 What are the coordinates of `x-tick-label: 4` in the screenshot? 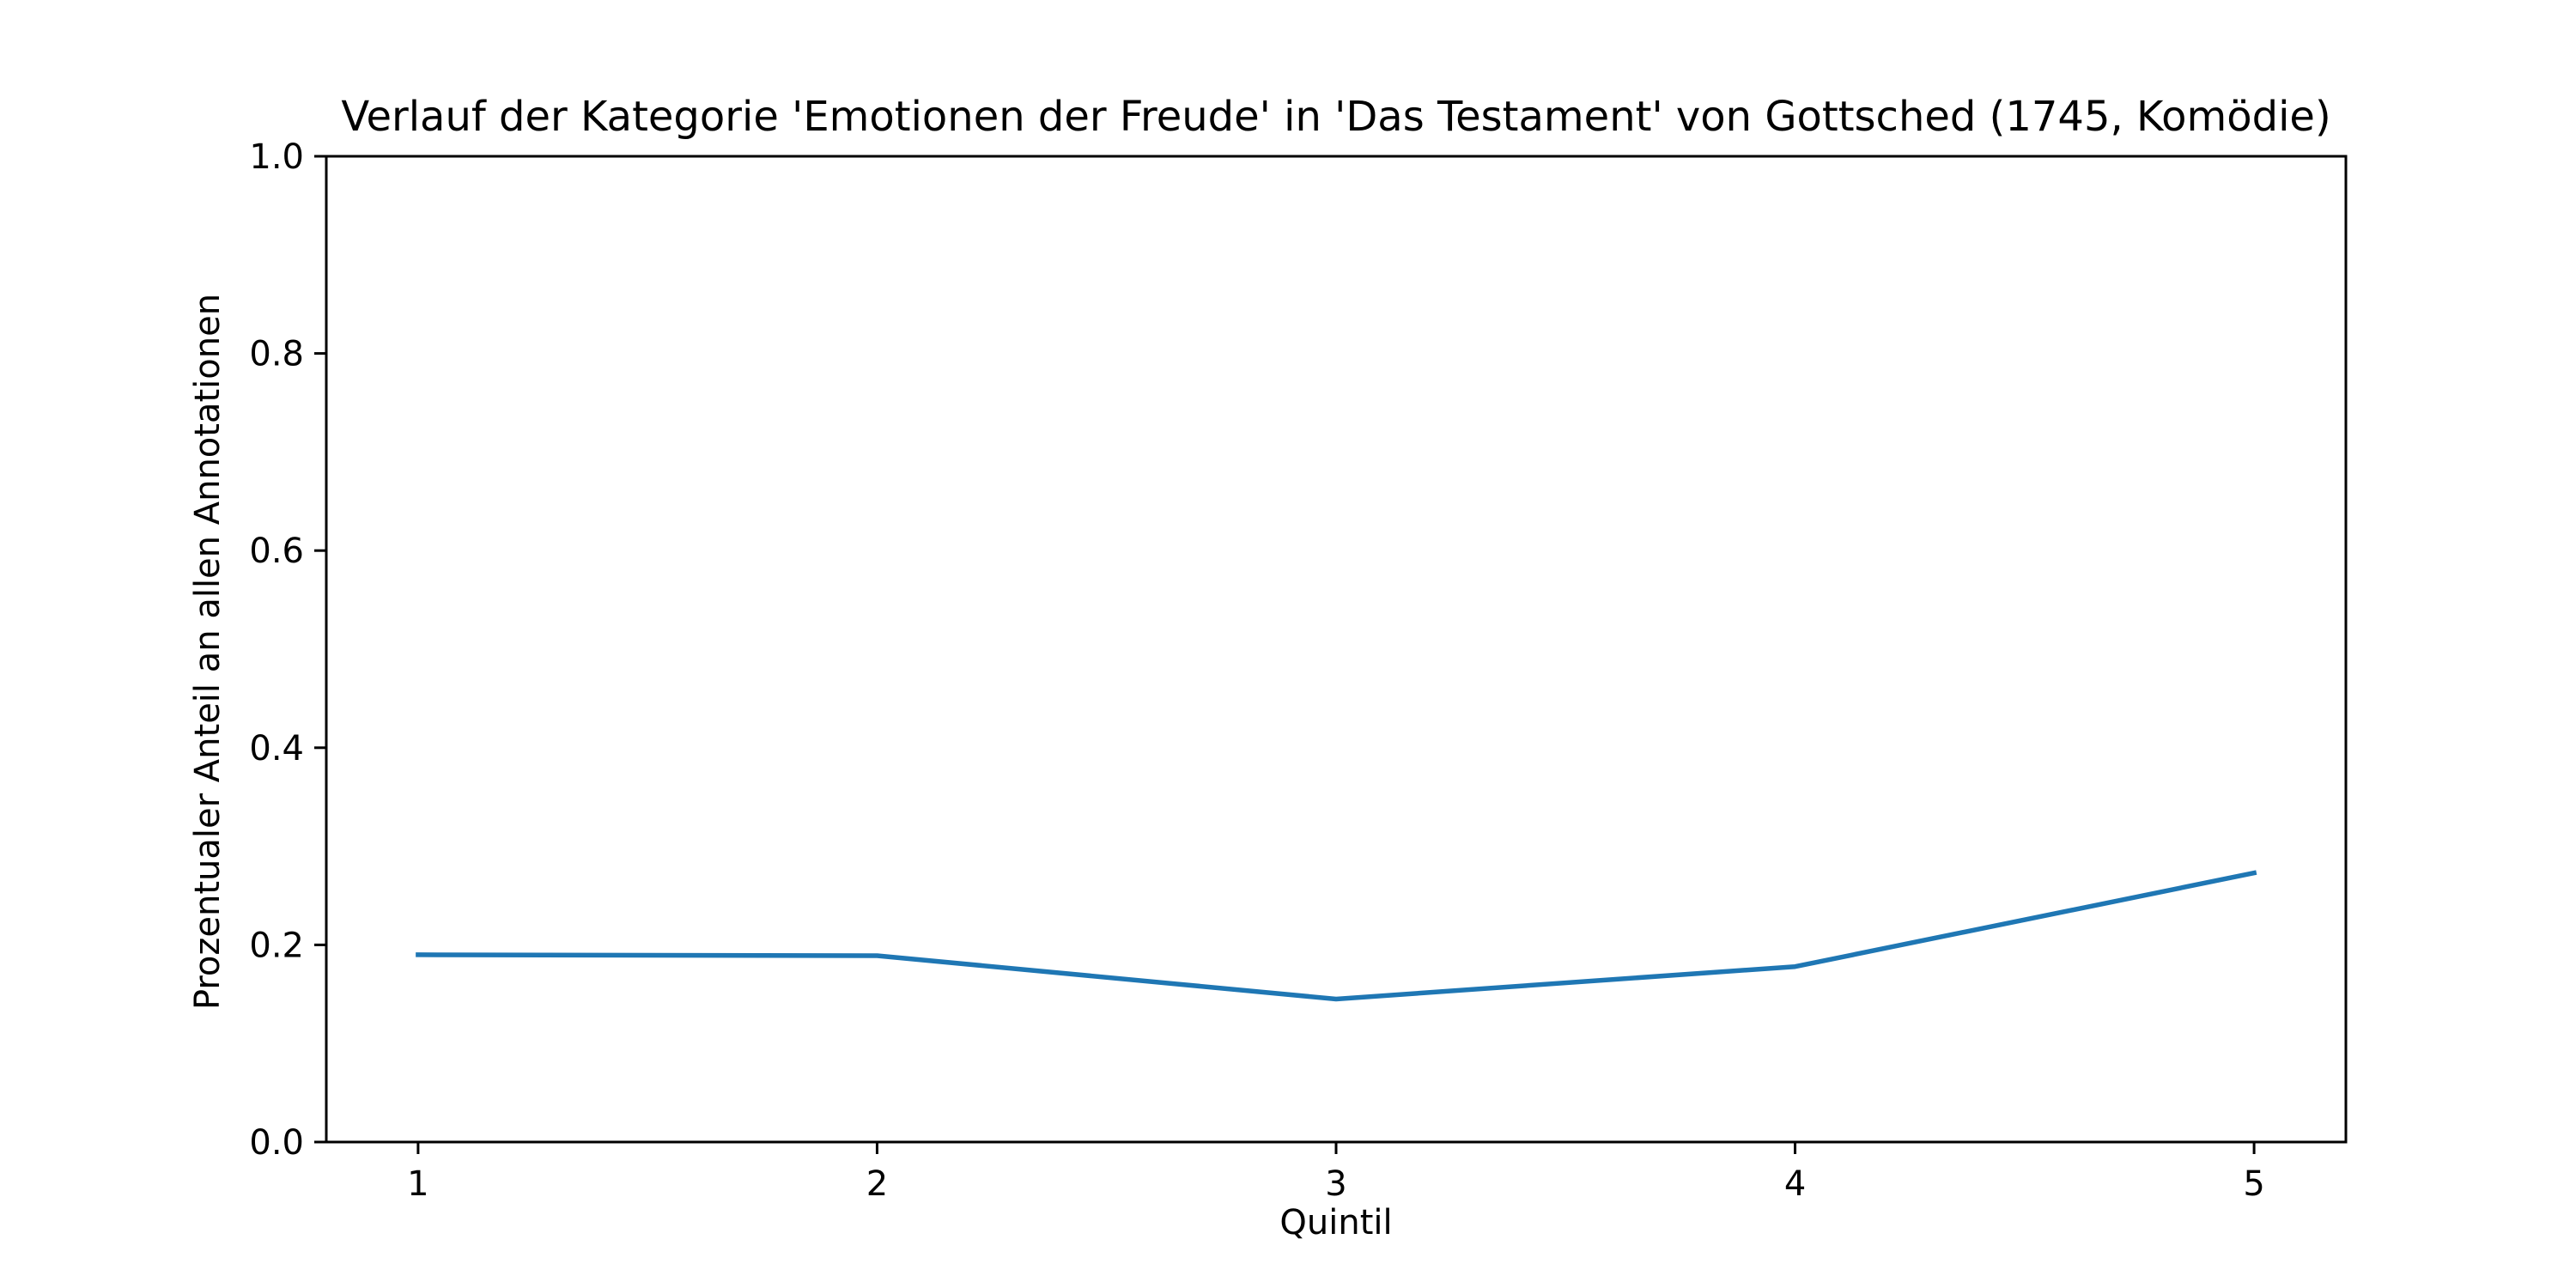 It's located at (1795, 1184).